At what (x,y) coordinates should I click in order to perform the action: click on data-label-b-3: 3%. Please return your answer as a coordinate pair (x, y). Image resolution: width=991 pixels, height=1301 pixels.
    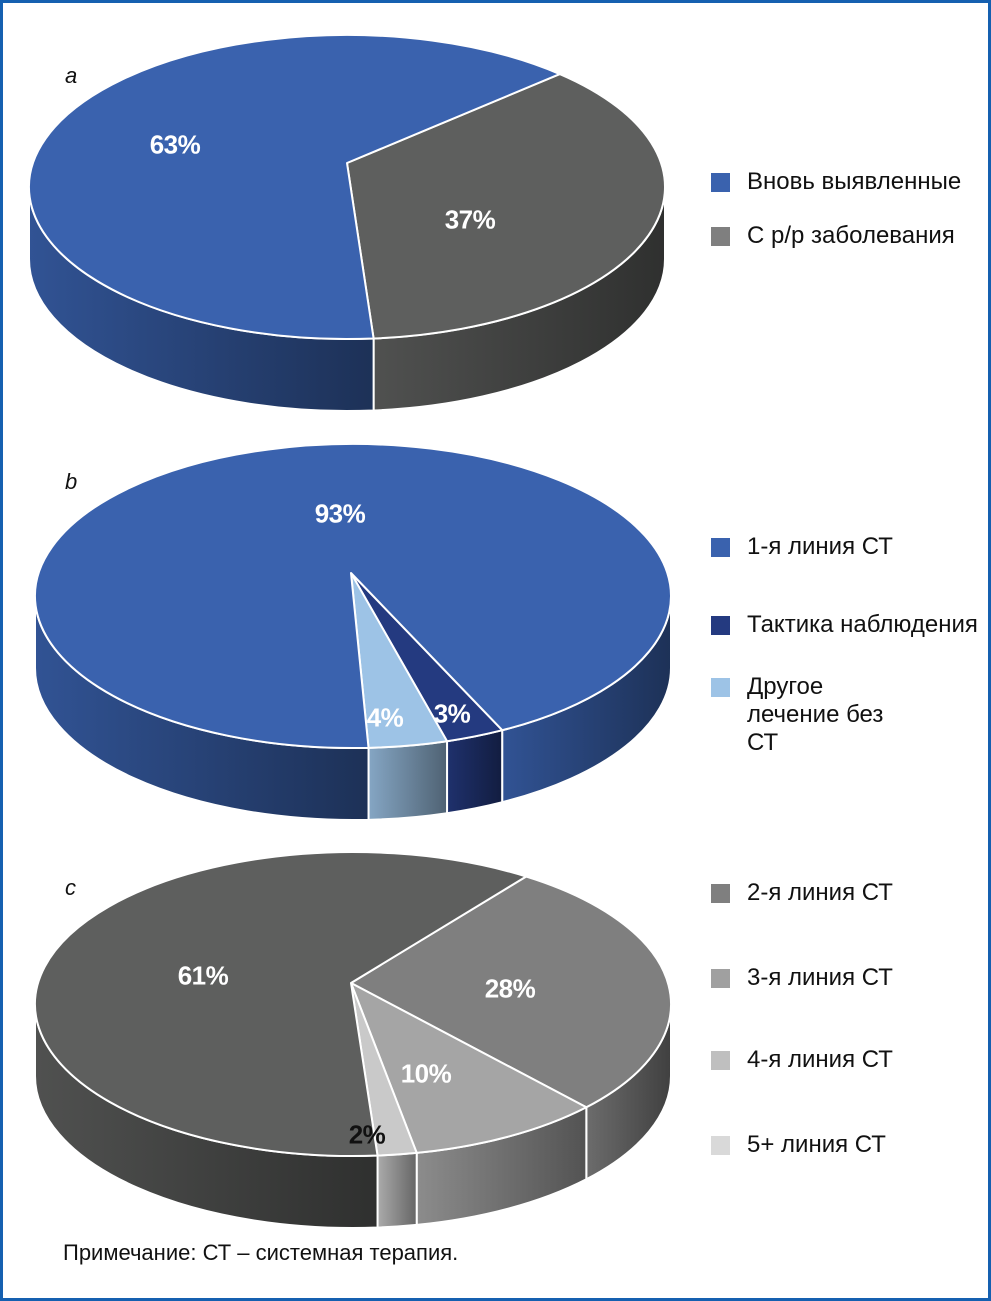
    Looking at the image, I should click on (452, 713).